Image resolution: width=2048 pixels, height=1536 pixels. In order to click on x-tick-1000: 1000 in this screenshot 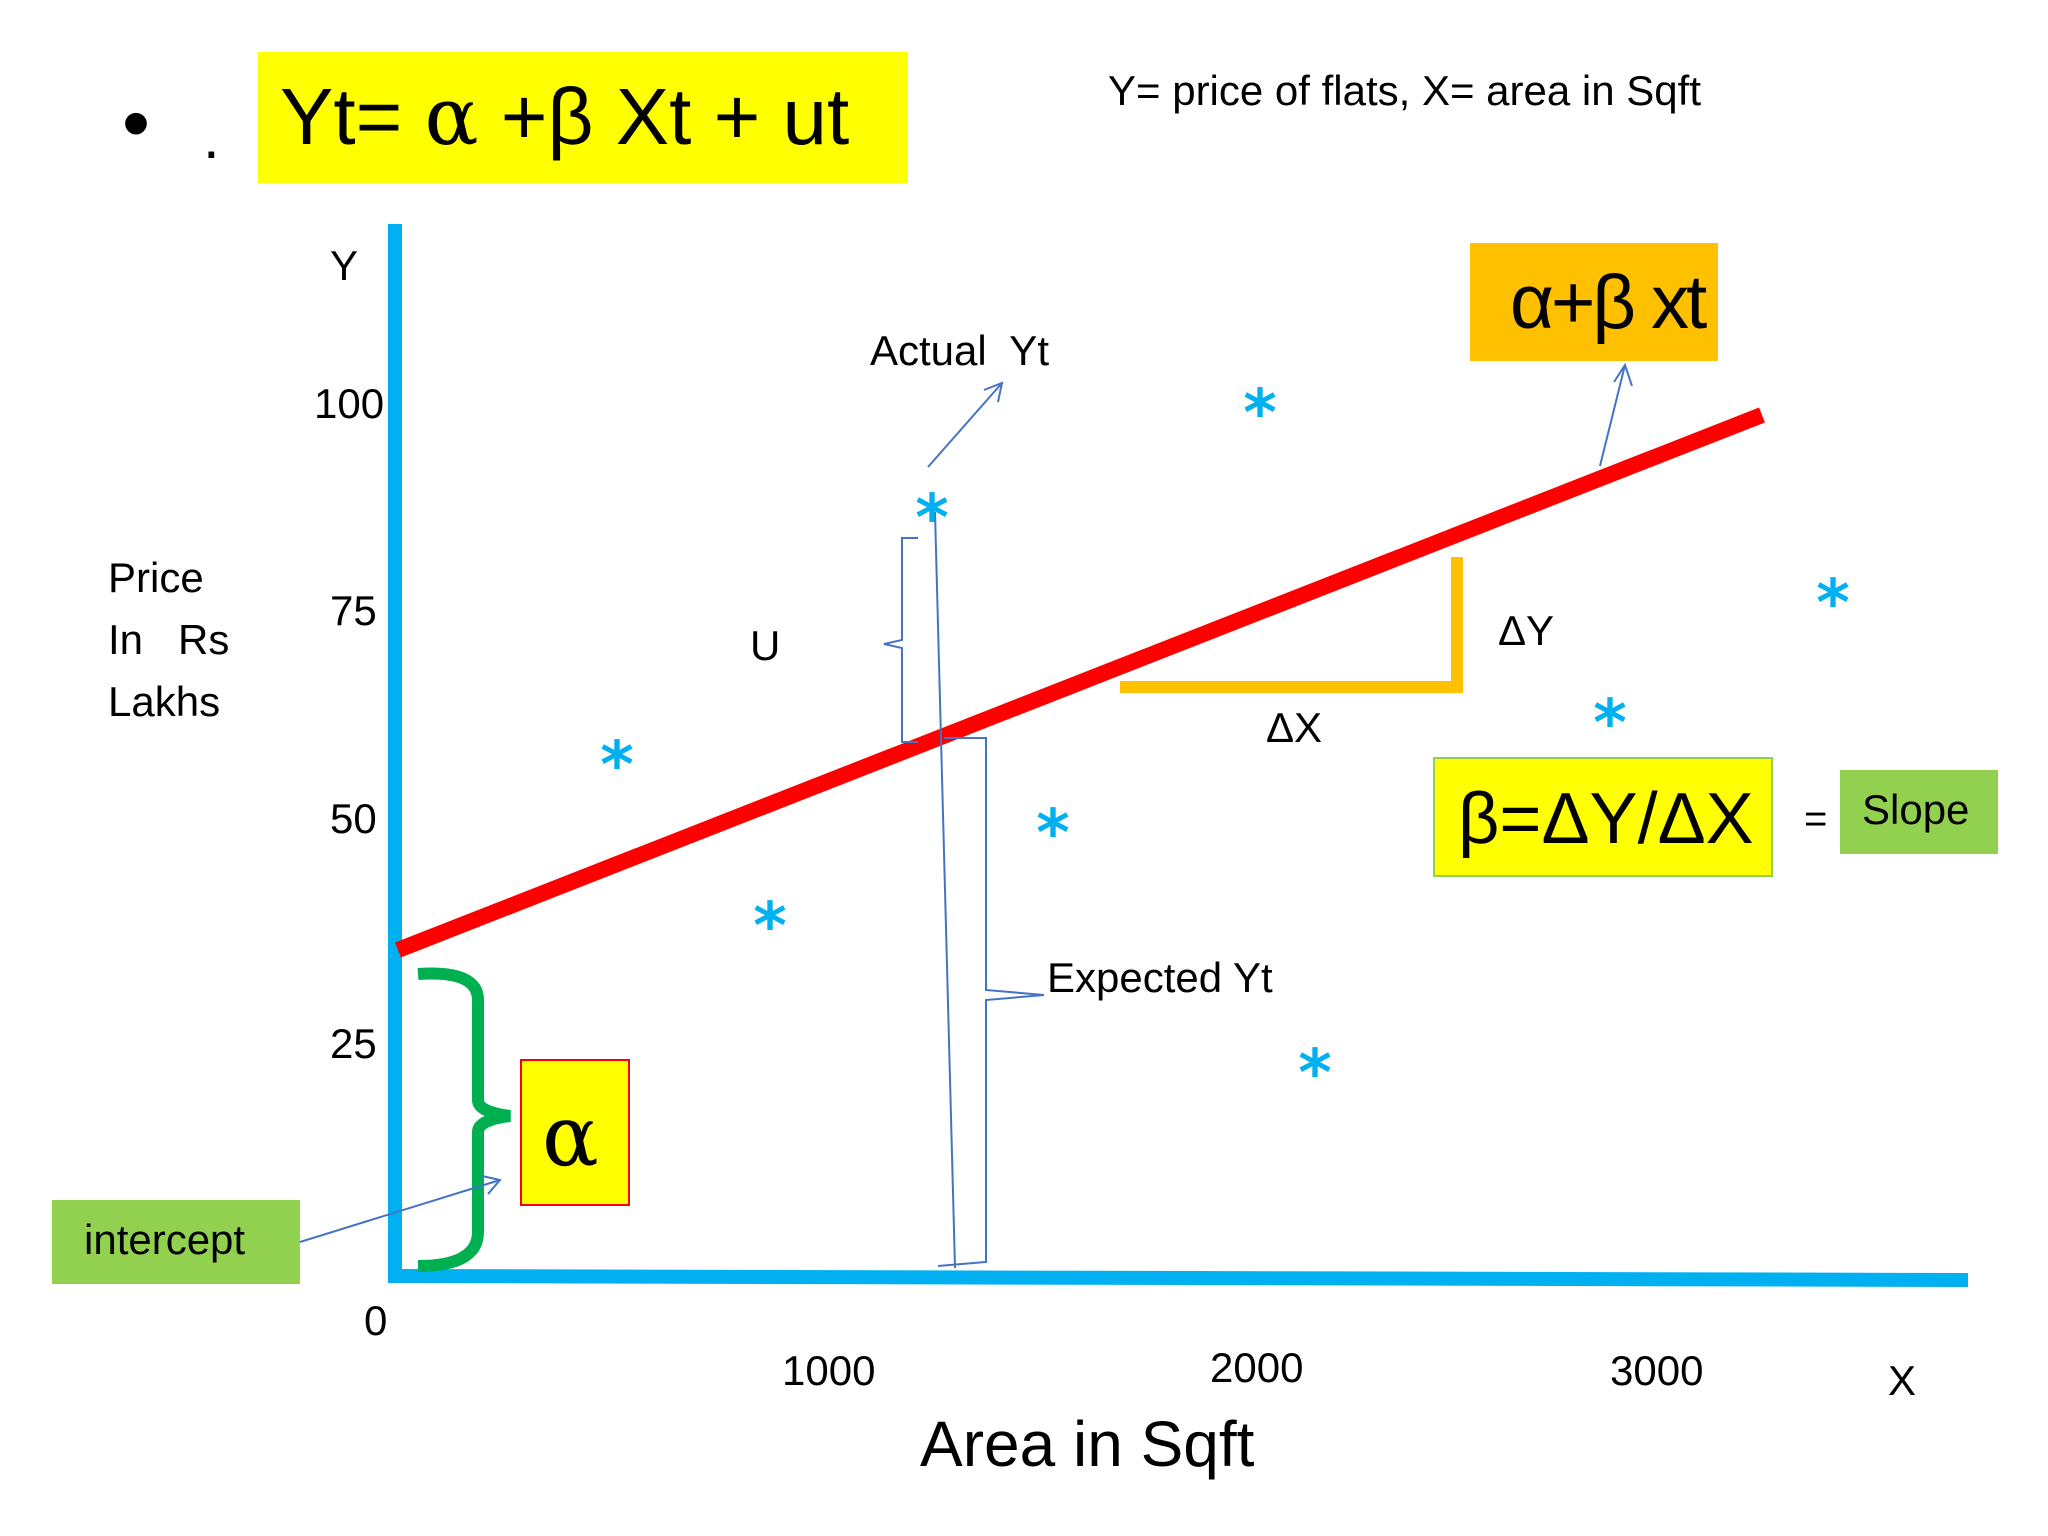, I will do `click(828, 1370)`.